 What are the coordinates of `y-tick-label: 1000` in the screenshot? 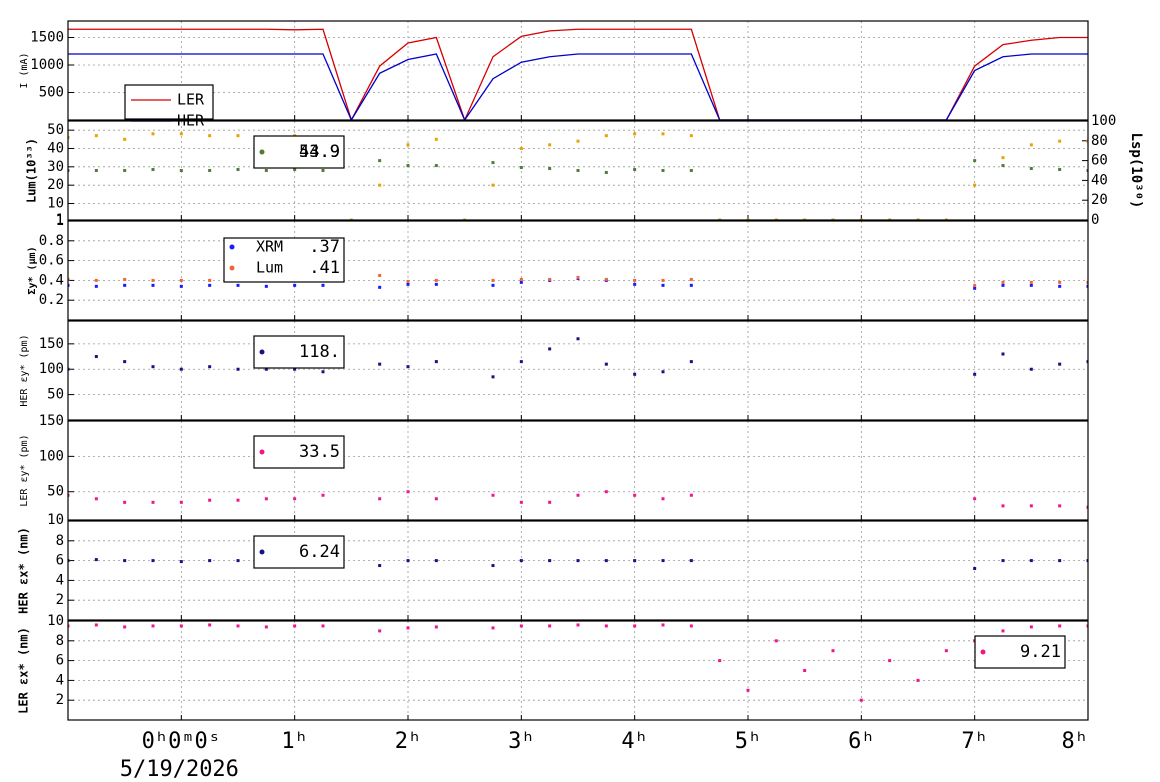 It's located at (47, 65).